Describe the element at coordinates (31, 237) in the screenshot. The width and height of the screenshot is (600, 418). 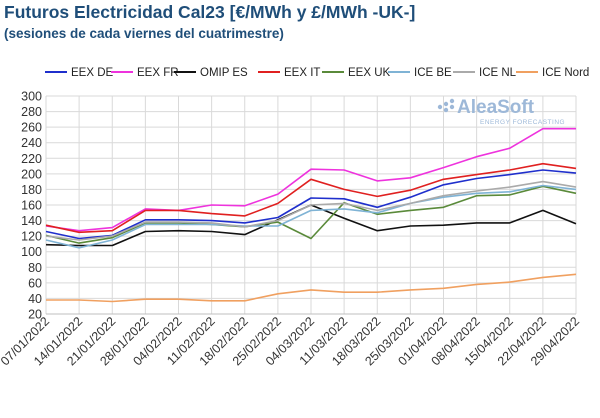
I see `y-tick-label: 120` at that location.